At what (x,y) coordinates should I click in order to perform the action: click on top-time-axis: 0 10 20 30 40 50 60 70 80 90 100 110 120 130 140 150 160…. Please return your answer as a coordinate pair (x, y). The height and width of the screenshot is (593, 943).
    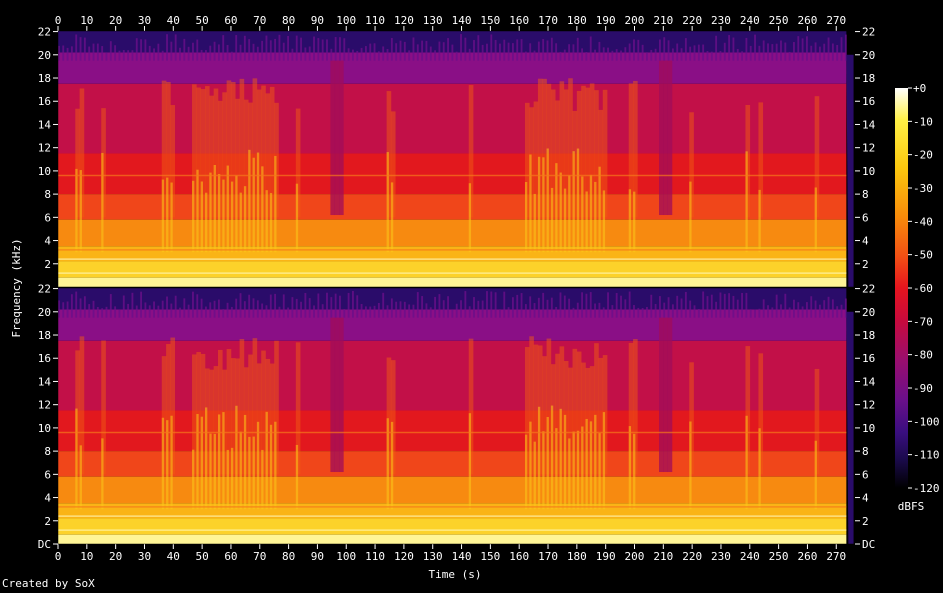
    Looking at the image, I should click on (450, 22).